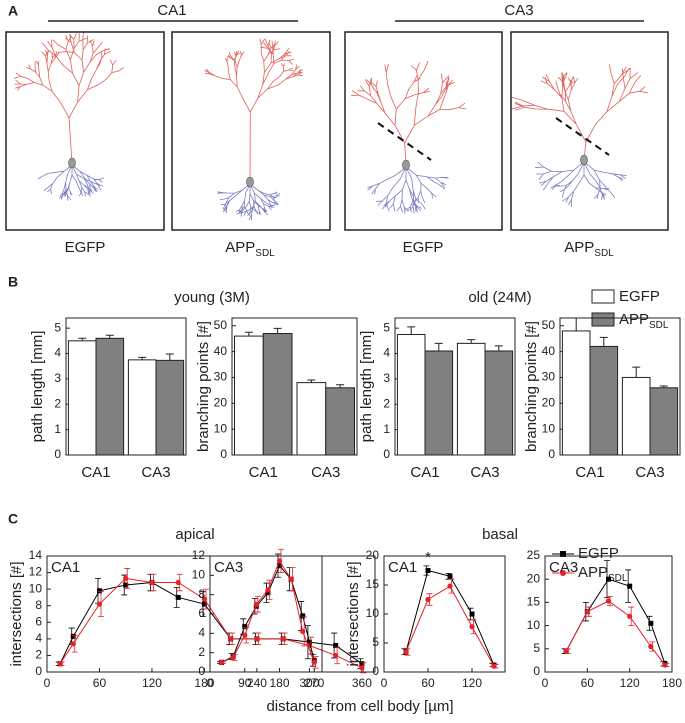 This screenshot has width=685, height=723. What do you see at coordinates (257, 683) in the screenshot?
I see `x-tick-label: 240` at bounding box center [257, 683].